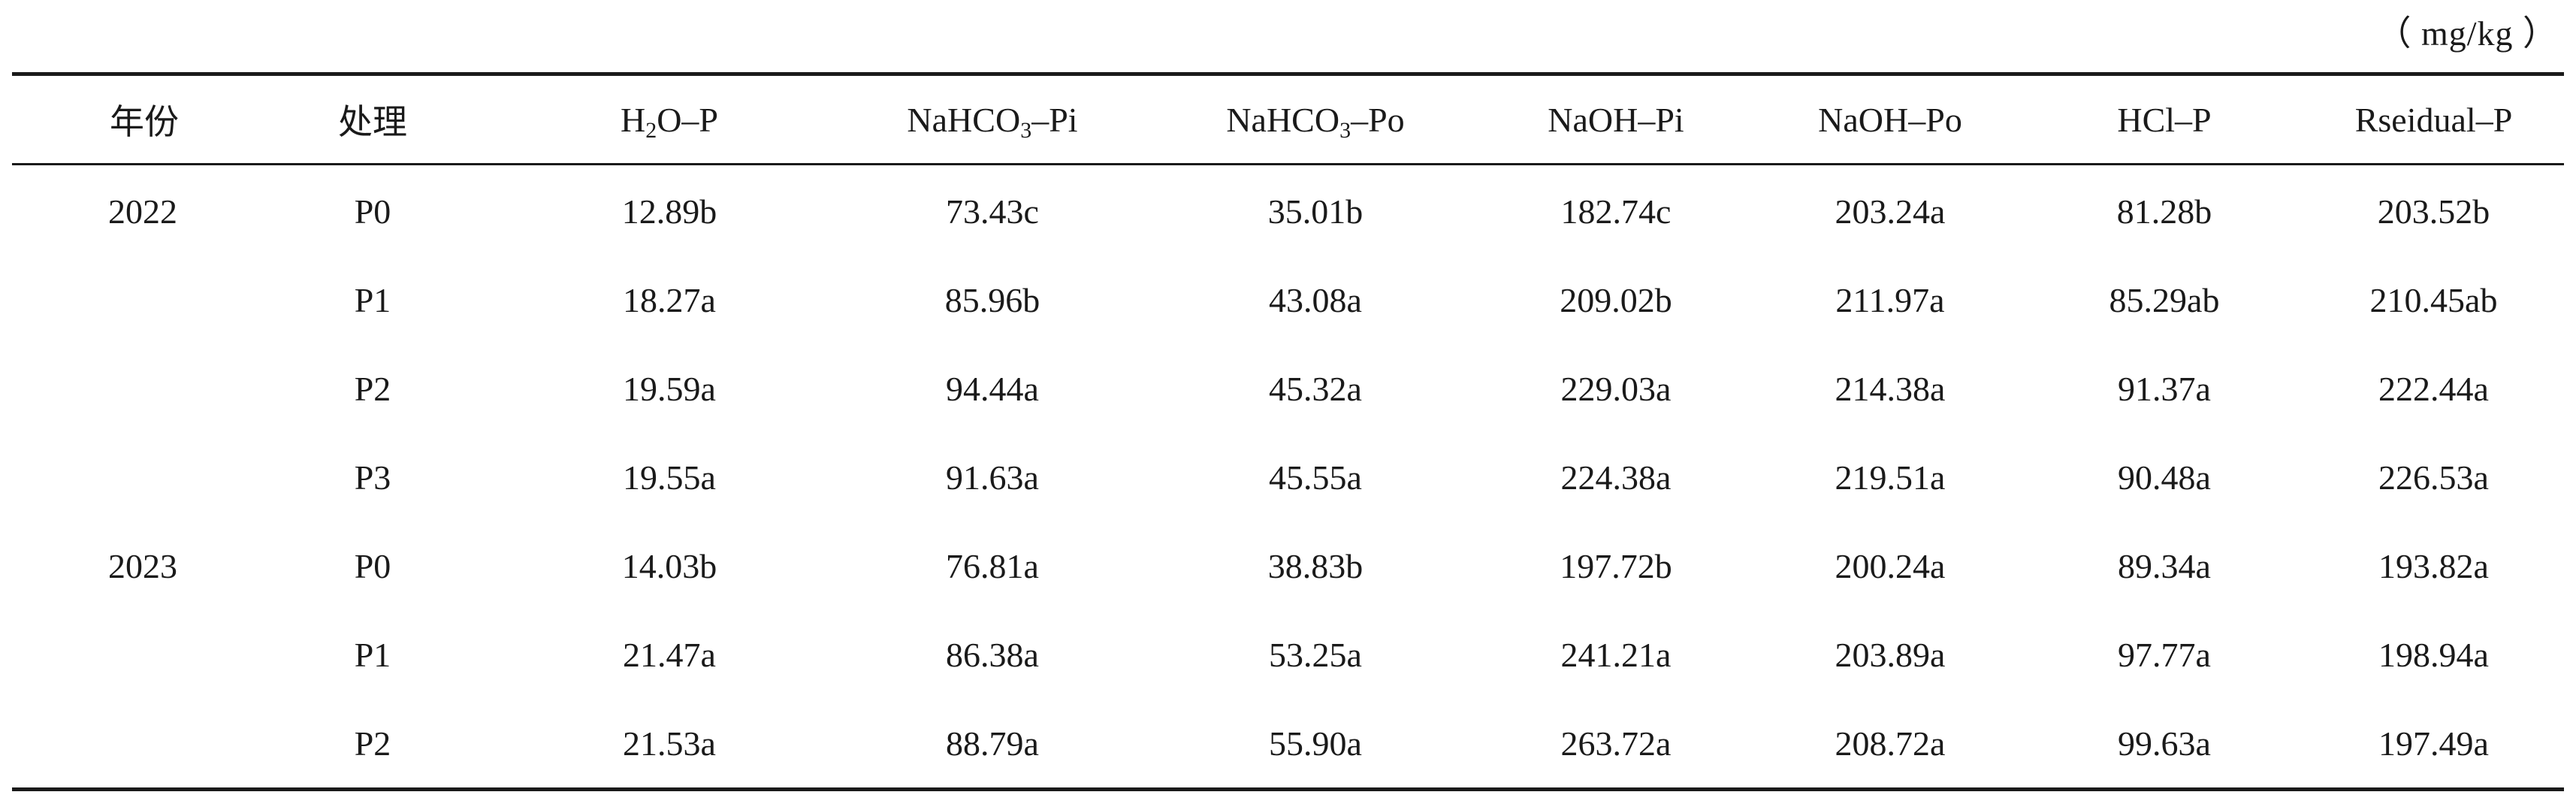 The width and height of the screenshot is (2576, 807). I want to click on cell-naoh-pi: 197.72b, so click(1616, 565).